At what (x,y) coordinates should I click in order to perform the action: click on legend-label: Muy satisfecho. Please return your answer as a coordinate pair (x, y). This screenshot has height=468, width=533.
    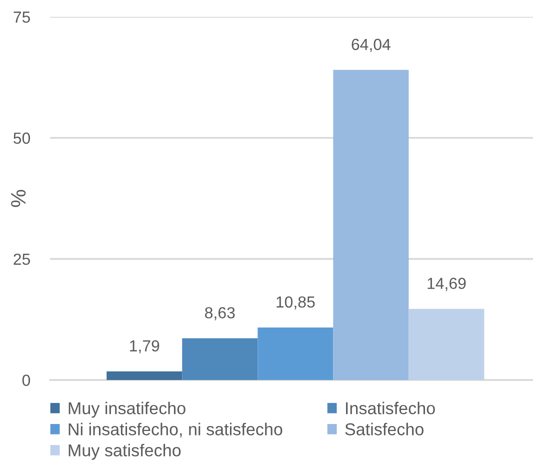
    Looking at the image, I should click on (124, 452).